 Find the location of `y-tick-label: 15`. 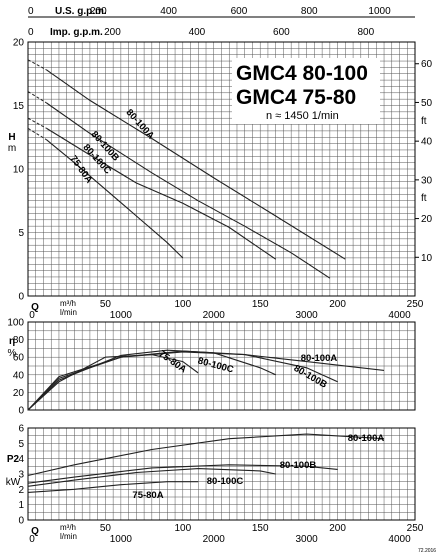

y-tick-label: 15 is located at coordinates (19, 106).